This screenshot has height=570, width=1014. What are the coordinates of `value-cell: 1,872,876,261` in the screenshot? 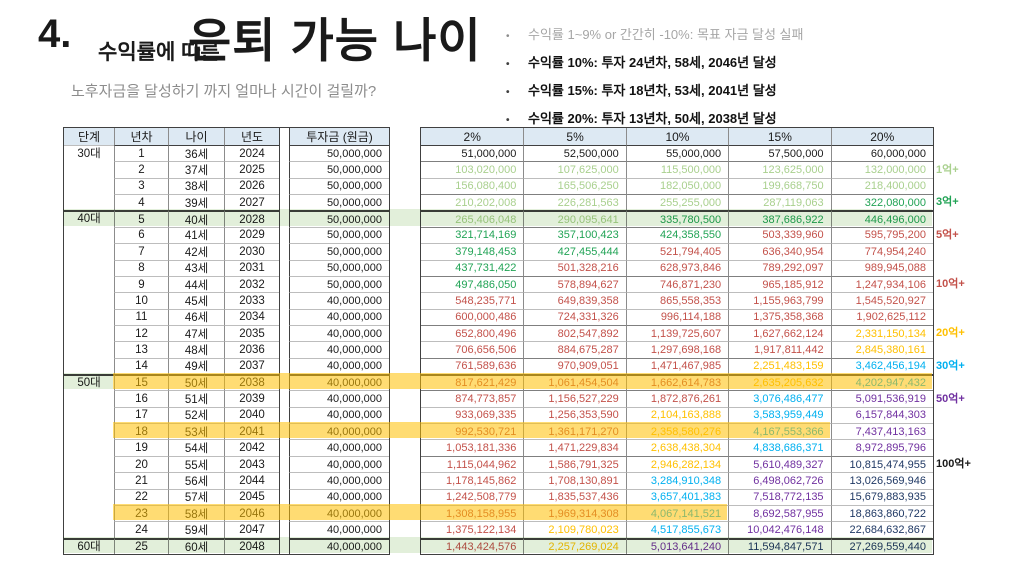 It's located at (677, 398).